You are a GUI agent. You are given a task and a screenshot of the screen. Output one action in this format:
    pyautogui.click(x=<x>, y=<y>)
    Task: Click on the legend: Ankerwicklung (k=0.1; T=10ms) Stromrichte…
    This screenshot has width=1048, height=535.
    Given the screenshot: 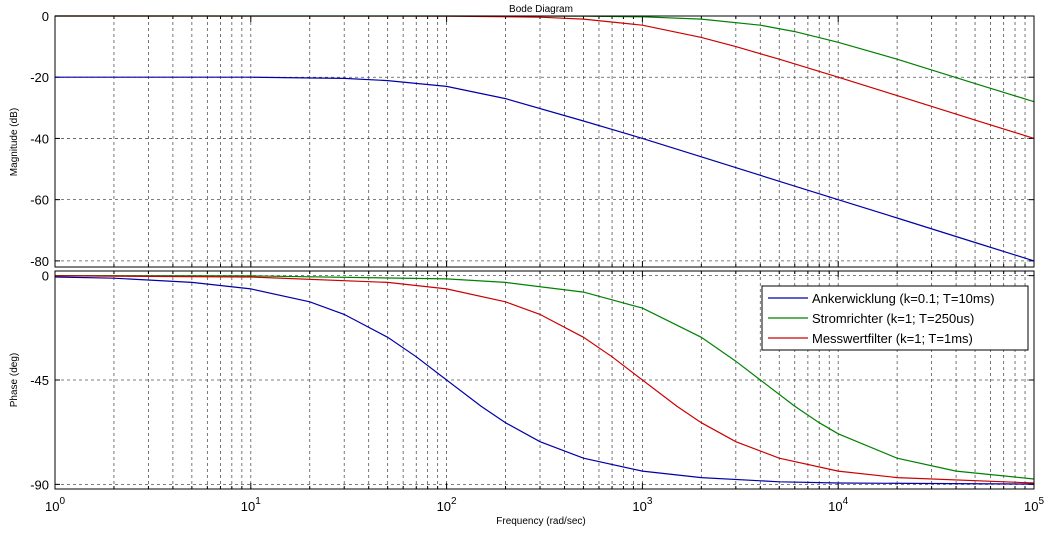 What is the action you would take?
    pyautogui.click(x=895, y=318)
    